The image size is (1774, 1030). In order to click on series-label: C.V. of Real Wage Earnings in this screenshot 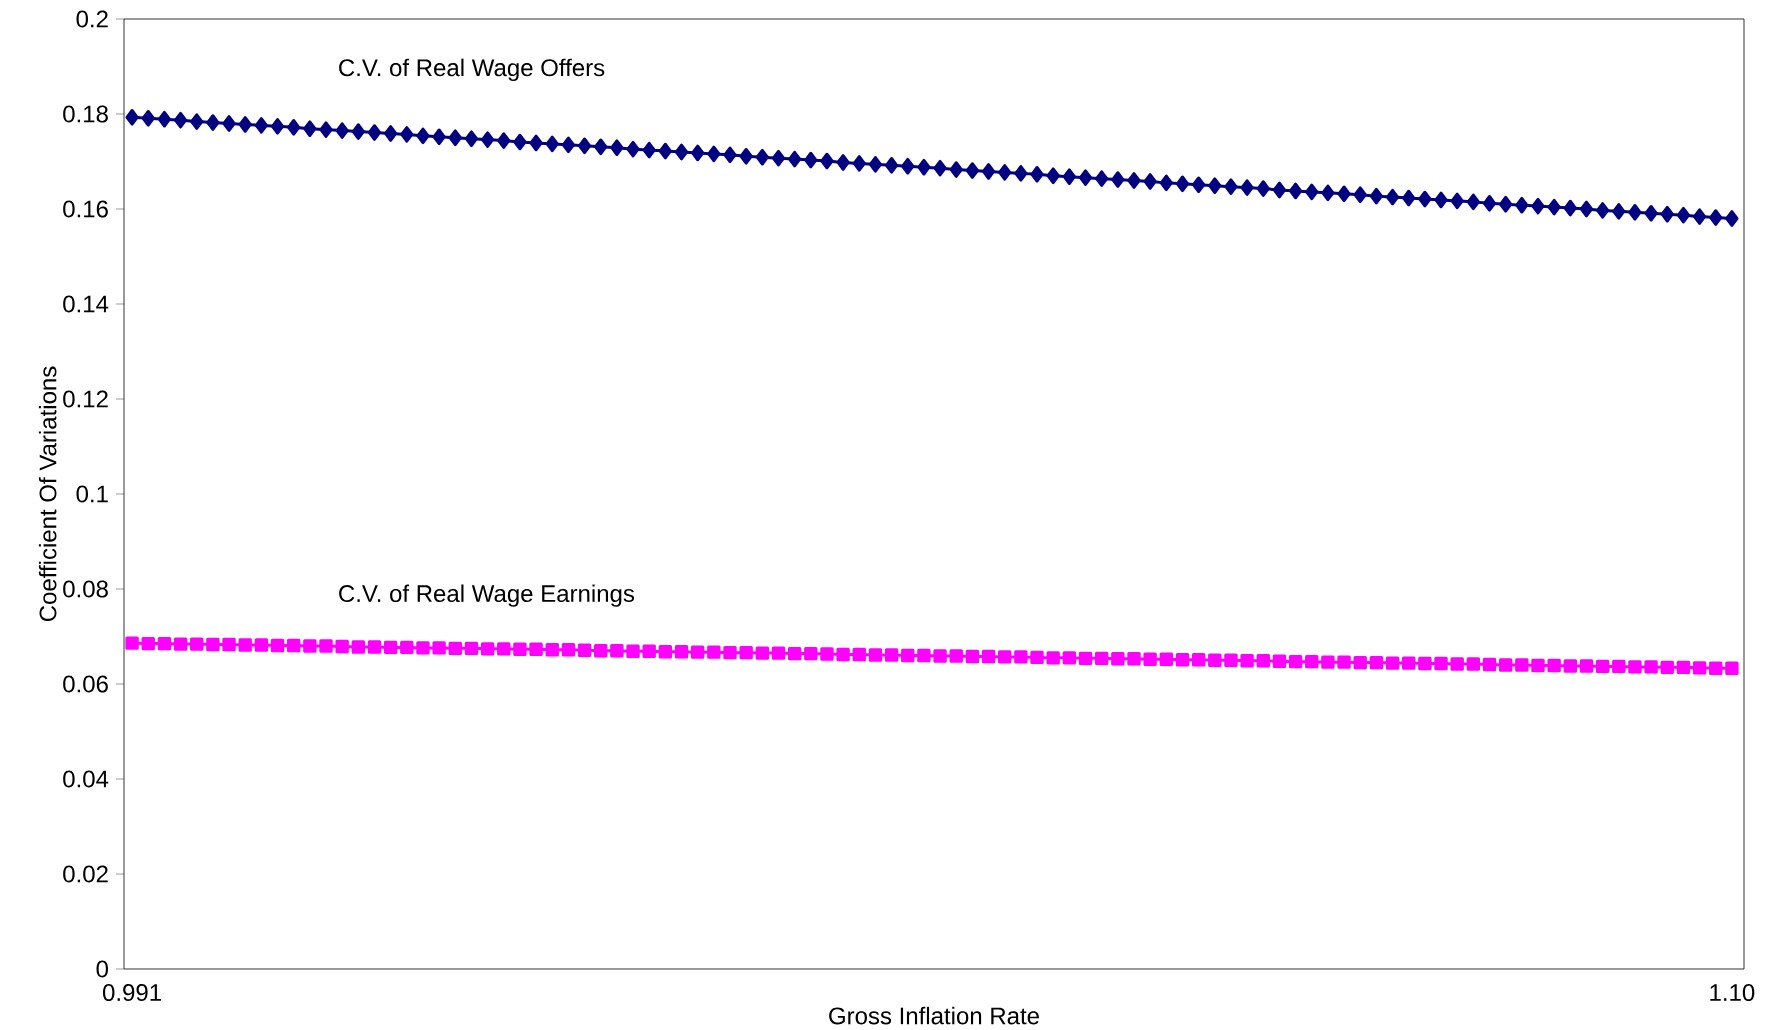, I will do `click(487, 595)`.